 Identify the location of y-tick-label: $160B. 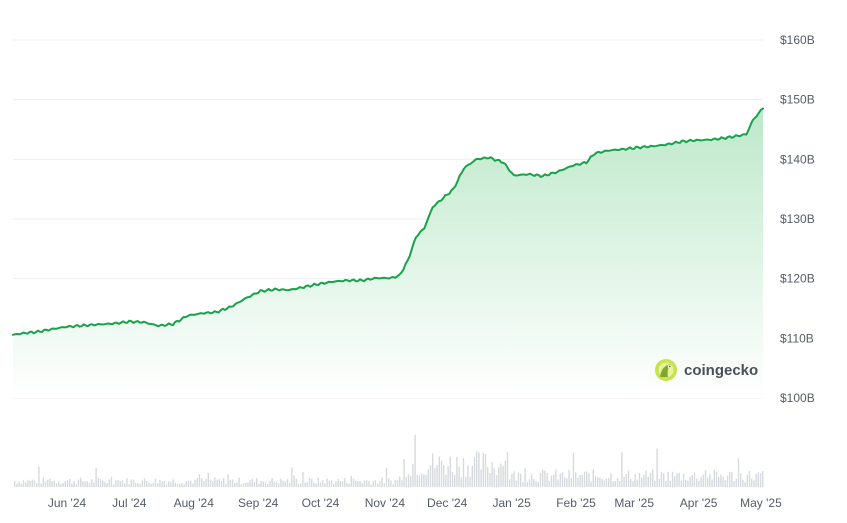
(797, 40).